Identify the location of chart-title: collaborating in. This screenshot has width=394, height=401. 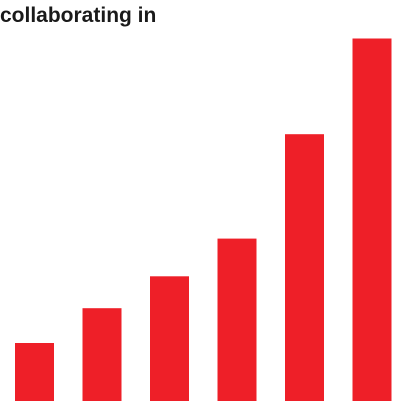
(78, 15).